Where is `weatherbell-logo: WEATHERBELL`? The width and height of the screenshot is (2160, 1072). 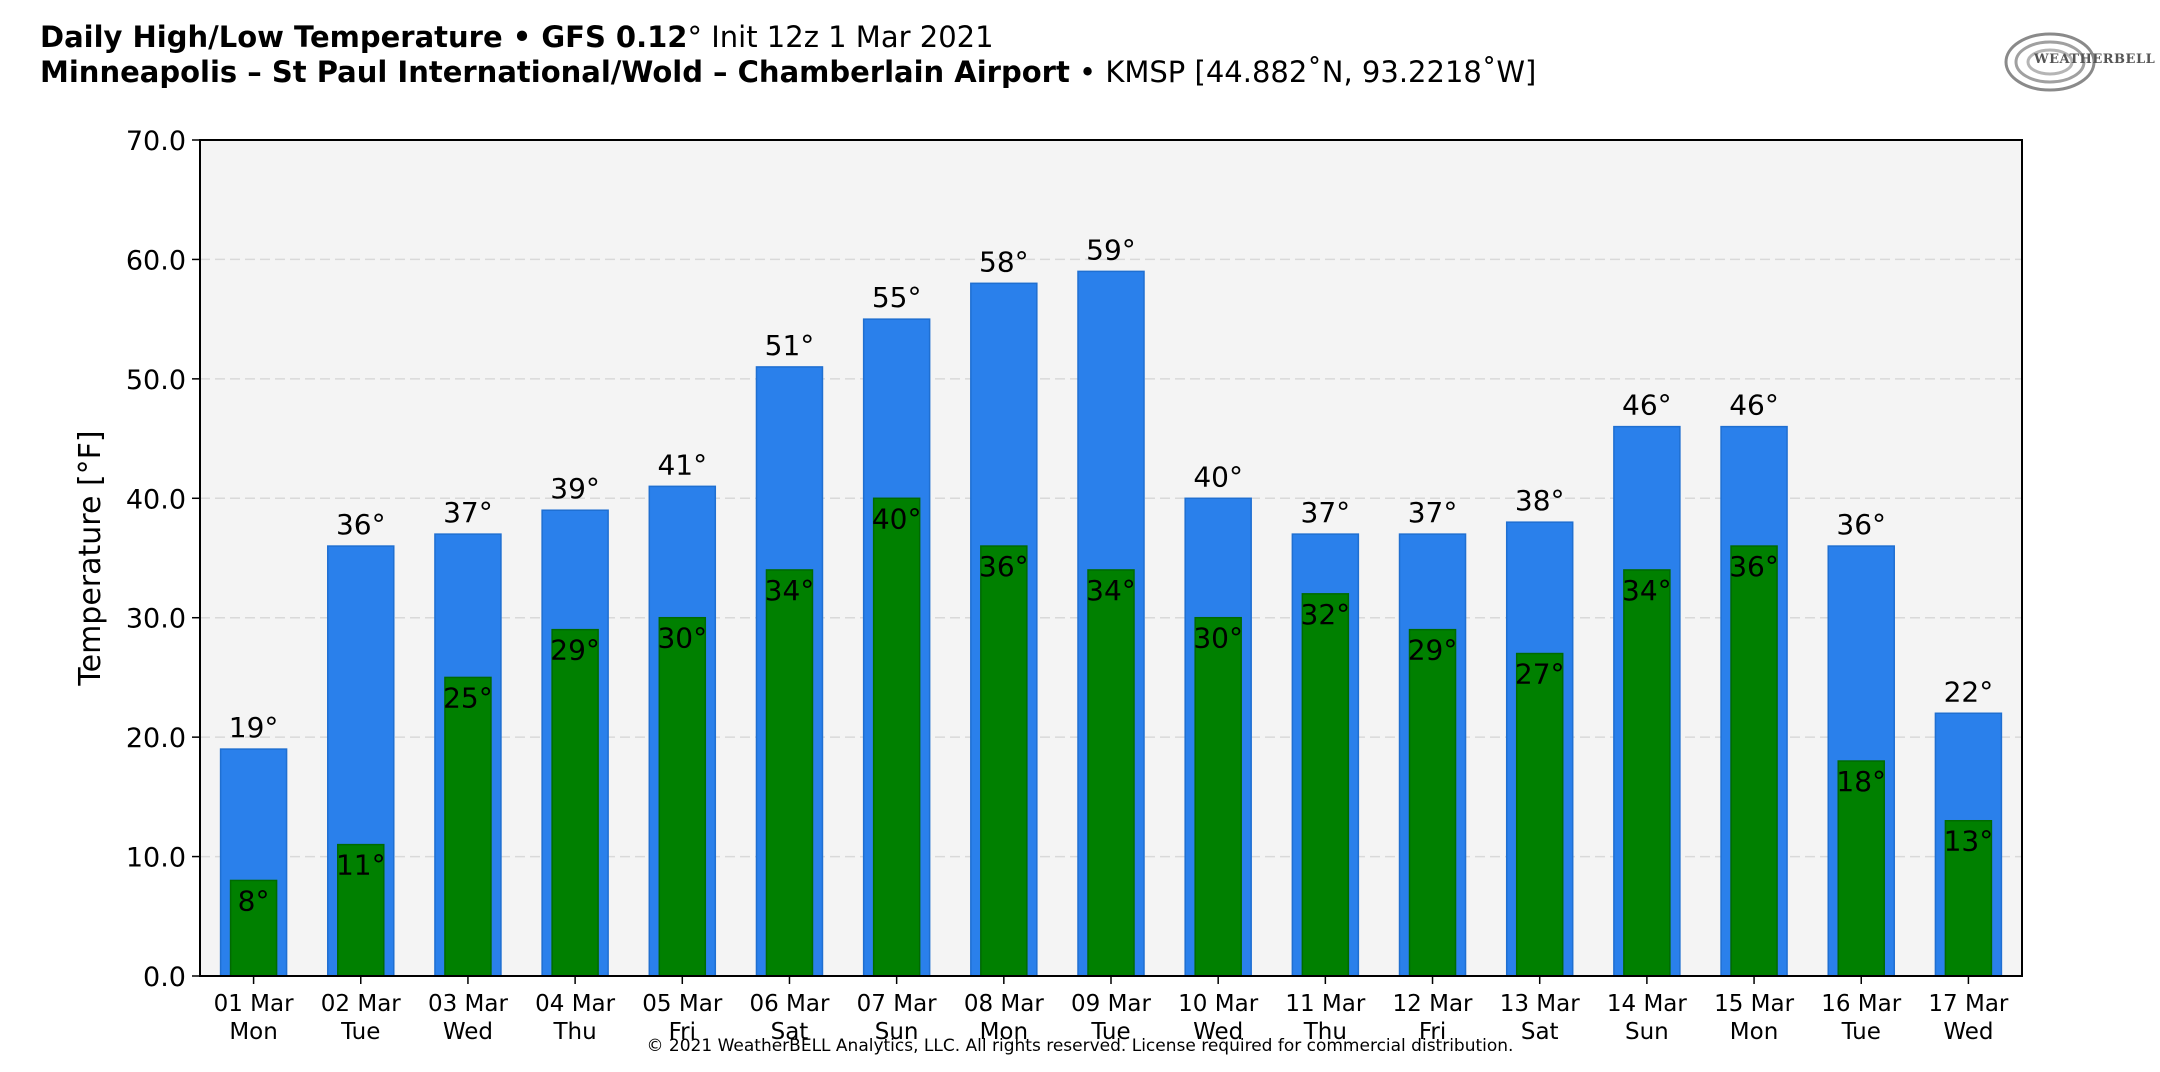
weatherbell-logo: WEATHERBELL is located at coordinates (2077, 63).